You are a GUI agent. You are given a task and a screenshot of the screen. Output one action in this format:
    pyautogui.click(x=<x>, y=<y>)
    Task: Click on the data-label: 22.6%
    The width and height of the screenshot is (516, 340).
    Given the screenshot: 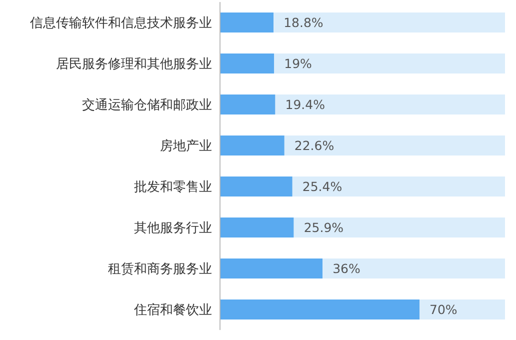 What is the action you would take?
    pyautogui.click(x=314, y=145)
    